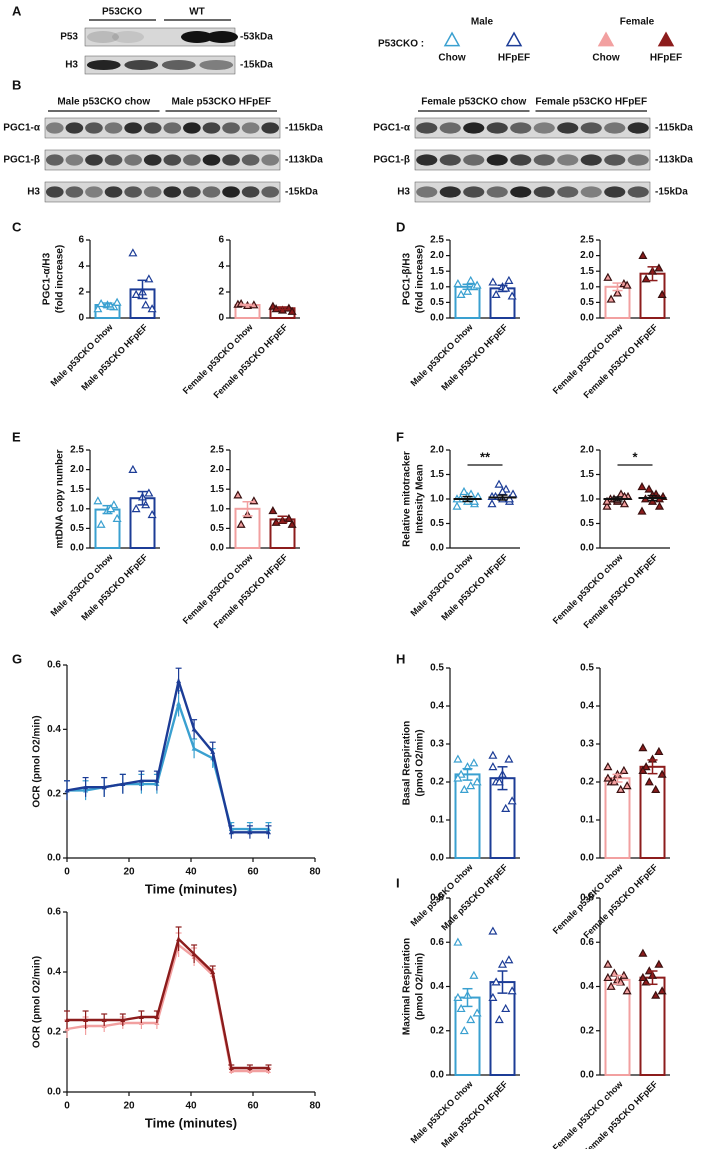 The width and height of the screenshot is (709, 1149). Describe the element at coordinates (407, 499) in the screenshot. I see `y-axis-title: Relative mitotracker` at that location.